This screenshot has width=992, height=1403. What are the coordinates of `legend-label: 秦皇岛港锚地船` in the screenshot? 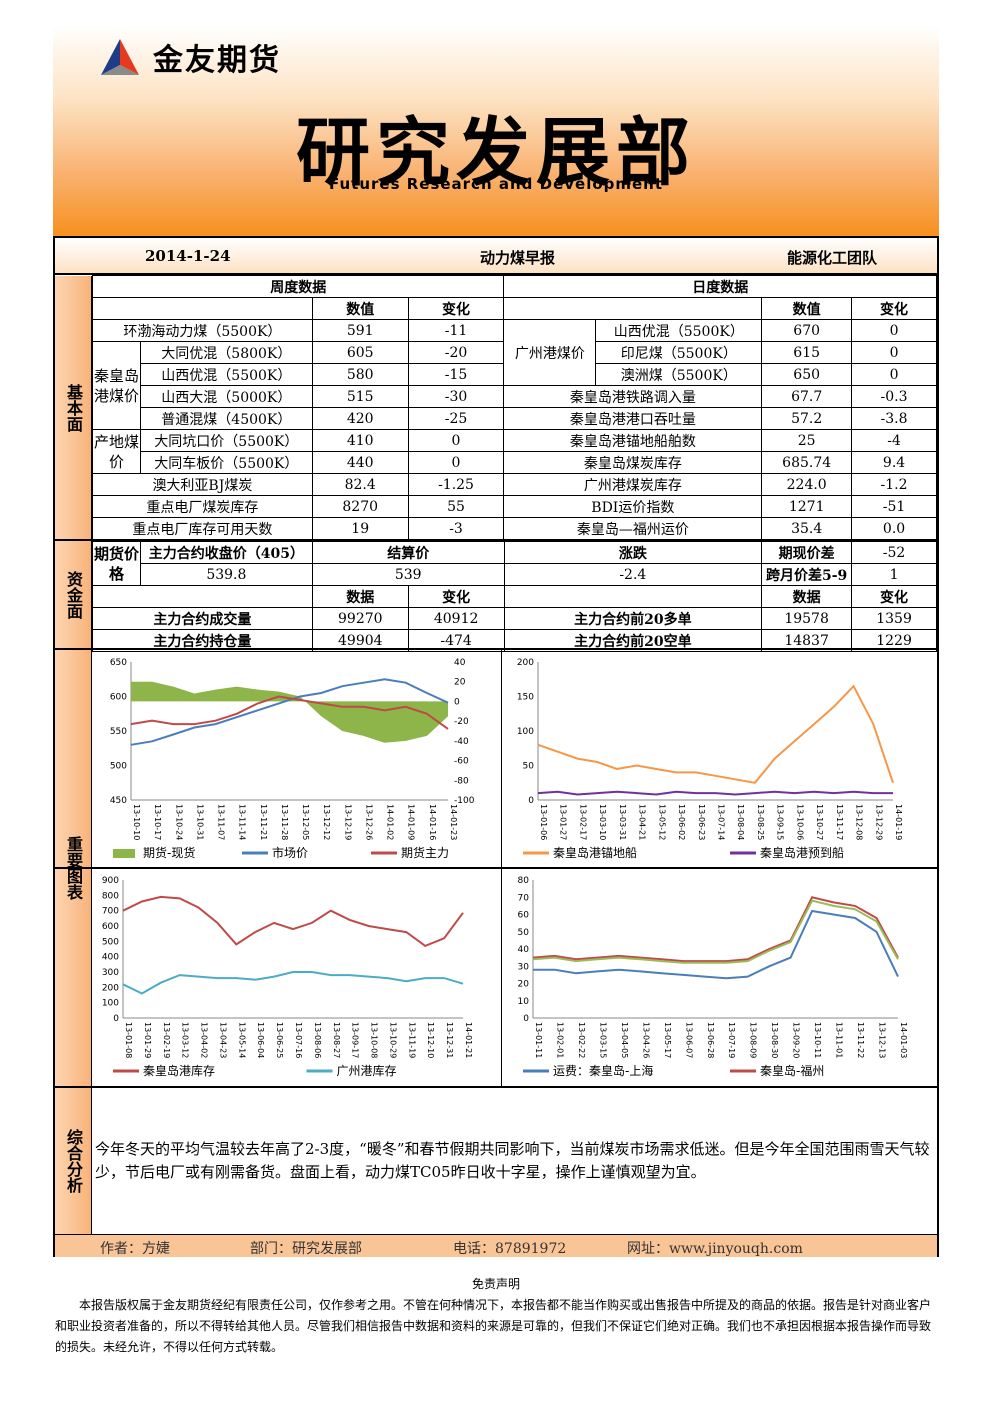 It's located at (595, 852).